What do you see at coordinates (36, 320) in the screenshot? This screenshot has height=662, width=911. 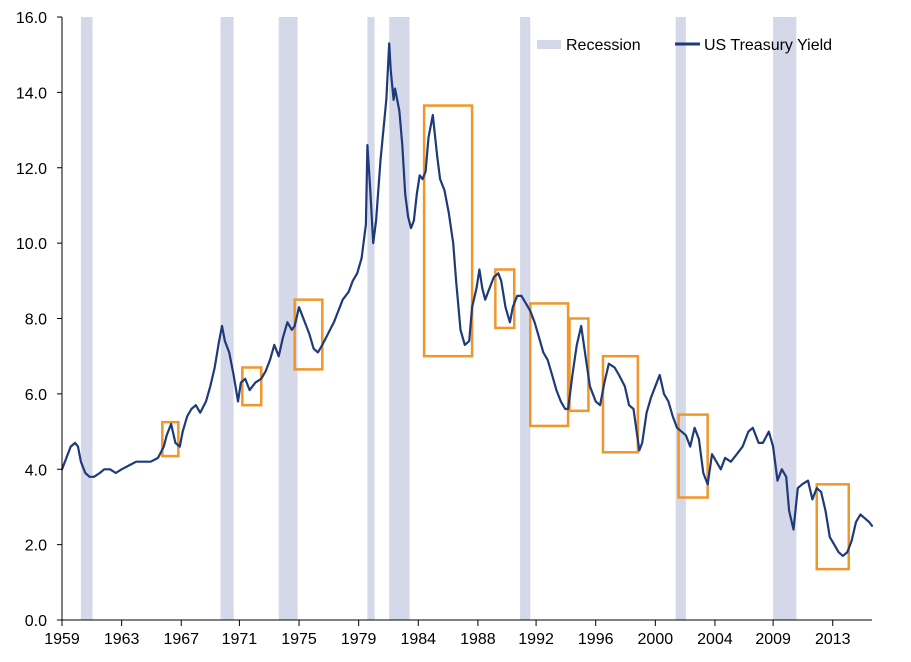 I see `y-tick-label: 8.0` at bounding box center [36, 320].